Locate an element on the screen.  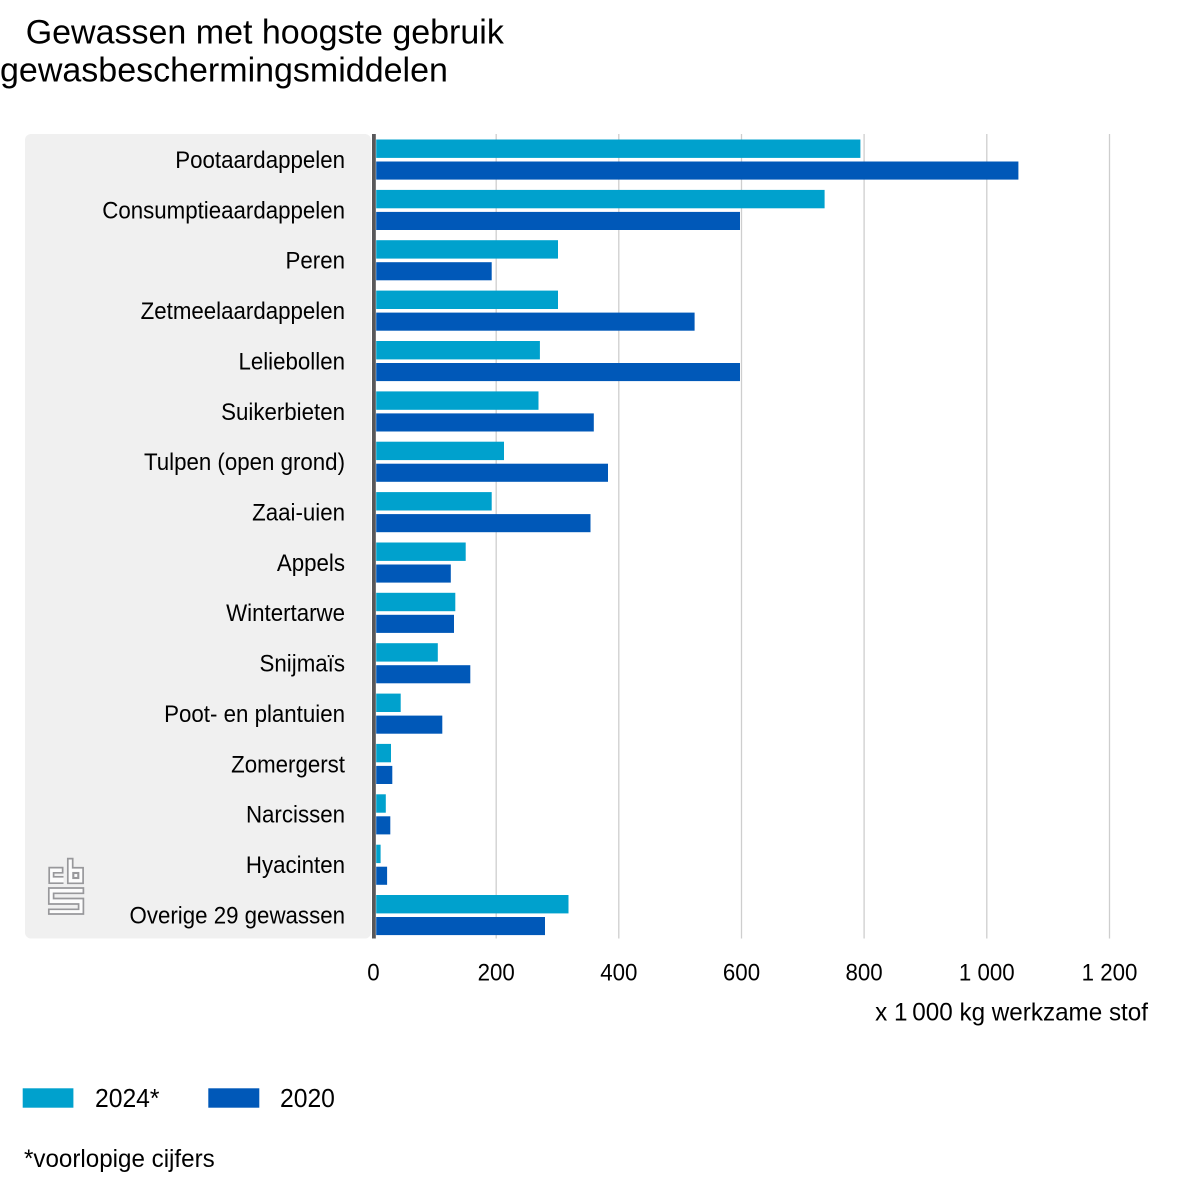
svg-text: Peren is located at coordinates (315, 260).